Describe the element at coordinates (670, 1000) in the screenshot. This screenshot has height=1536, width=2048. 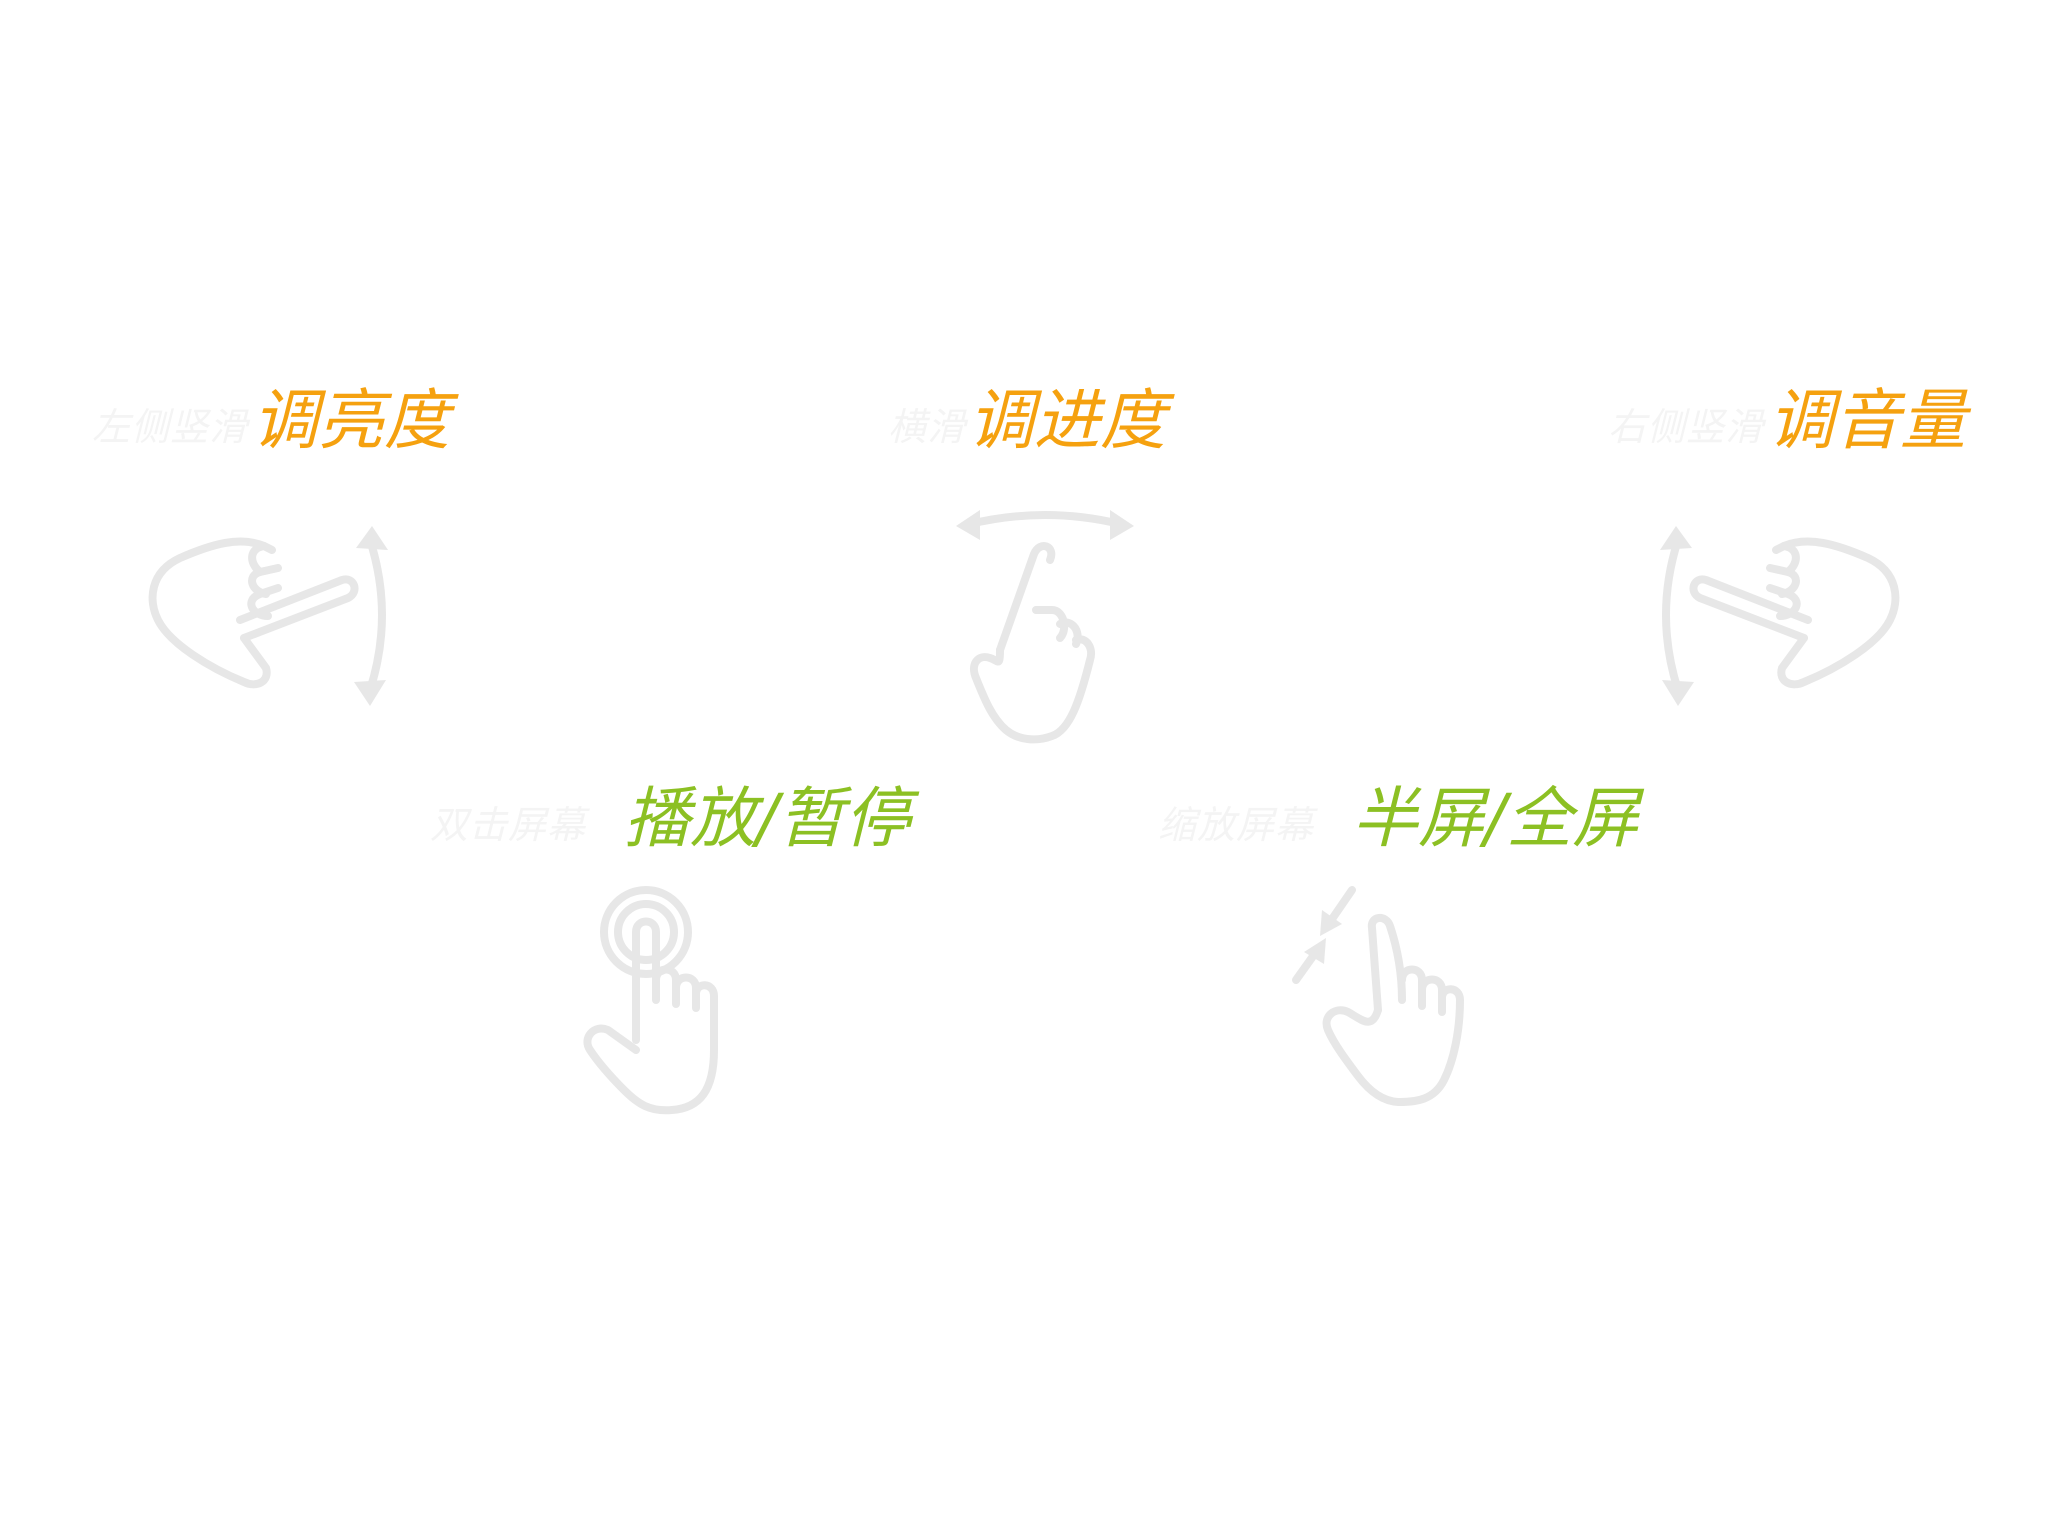
I see `hand-double-tap-icon` at that location.